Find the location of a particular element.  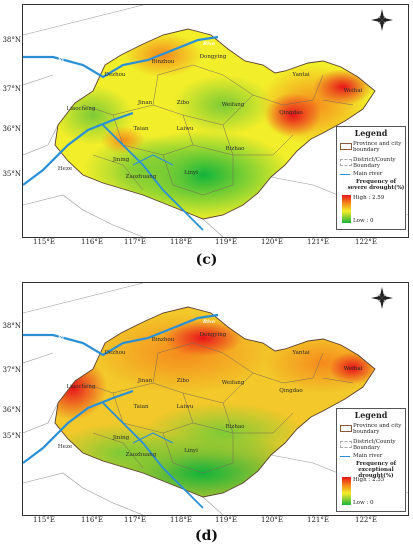

legend-high: High : 2.59 is located at coordinates (369, 198).